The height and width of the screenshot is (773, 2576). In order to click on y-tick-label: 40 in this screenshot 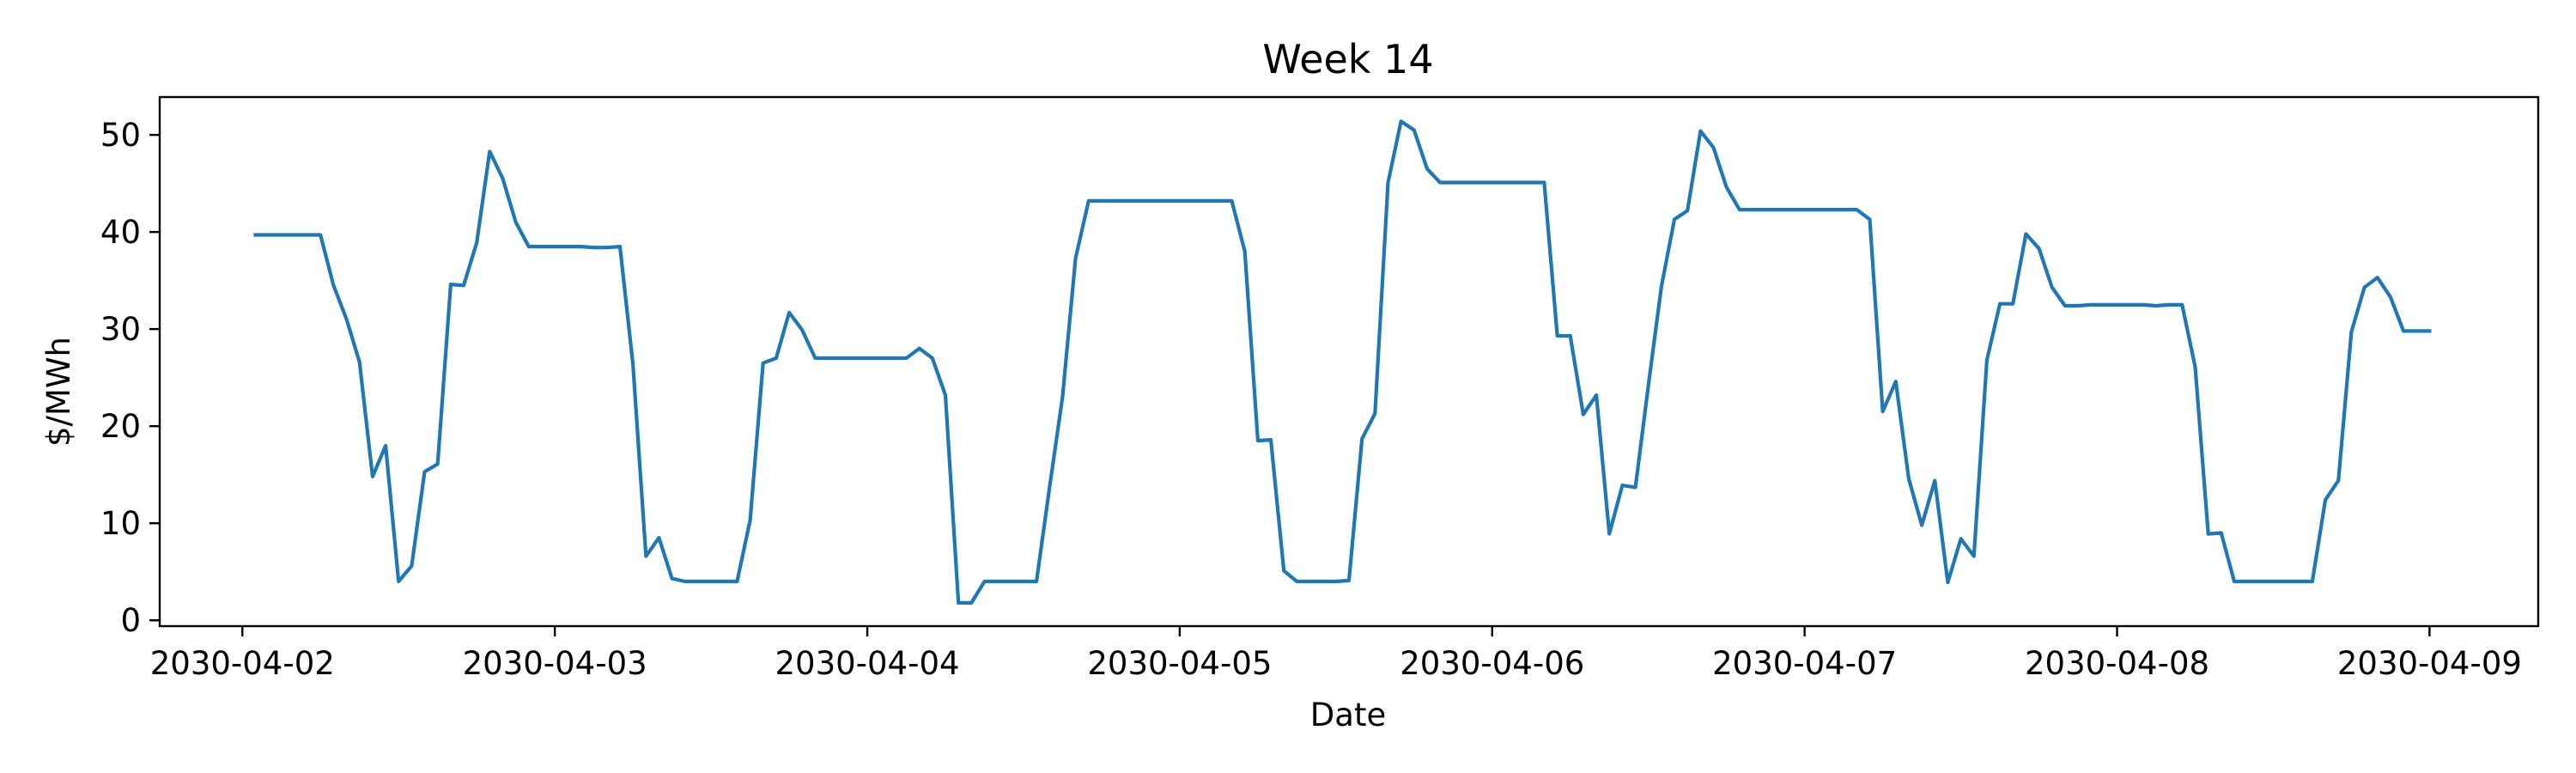, I will do `click(121, 232)`.